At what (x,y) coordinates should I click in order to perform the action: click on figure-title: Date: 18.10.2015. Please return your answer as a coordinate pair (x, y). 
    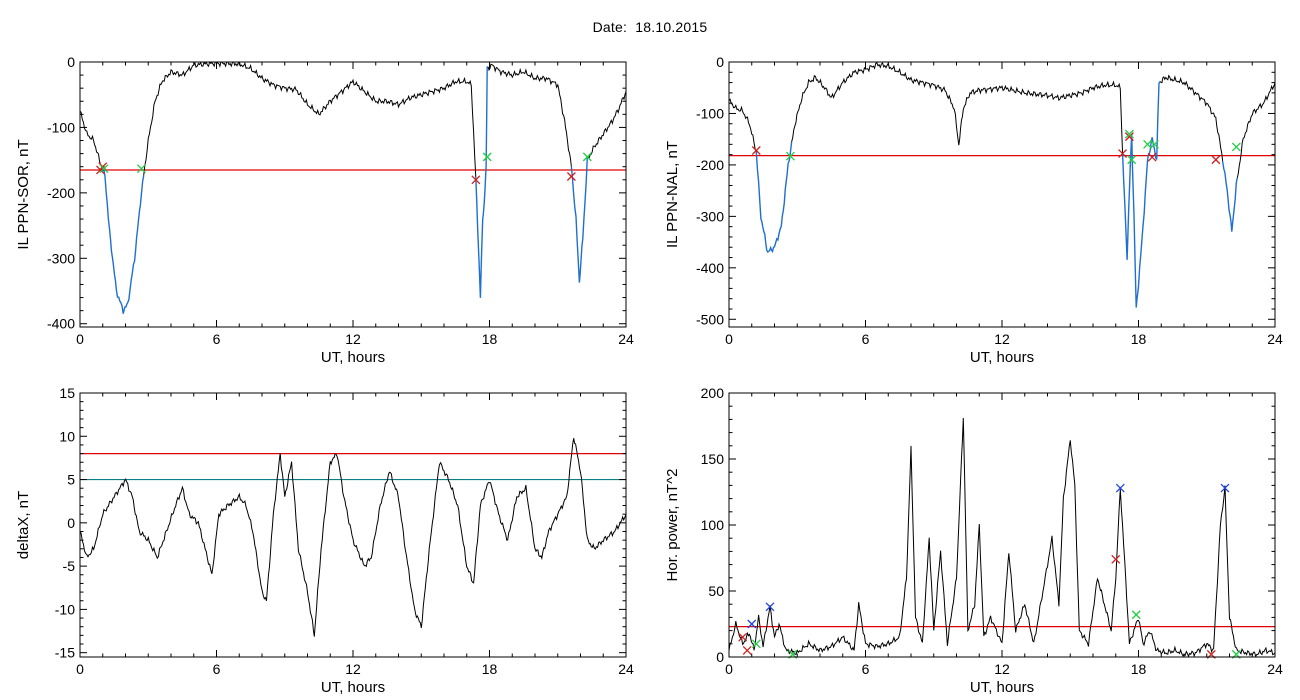
    Looking at the image, I should click on (650, 27).